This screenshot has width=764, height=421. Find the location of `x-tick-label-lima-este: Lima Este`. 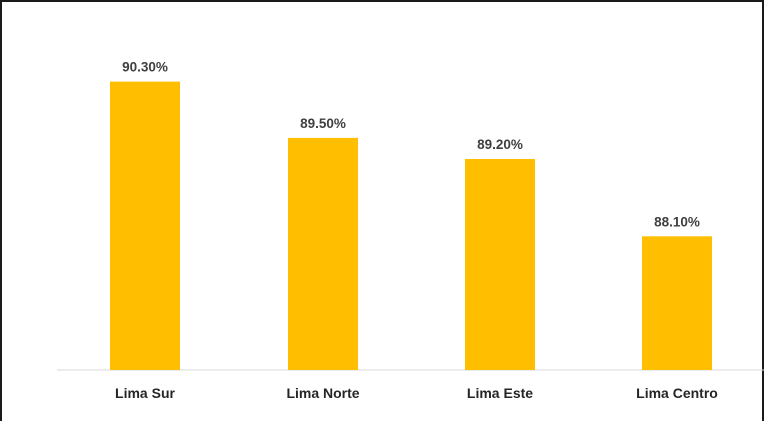

x-tick-label-lima-este: Lima Este is located at coordinates (500, 393).